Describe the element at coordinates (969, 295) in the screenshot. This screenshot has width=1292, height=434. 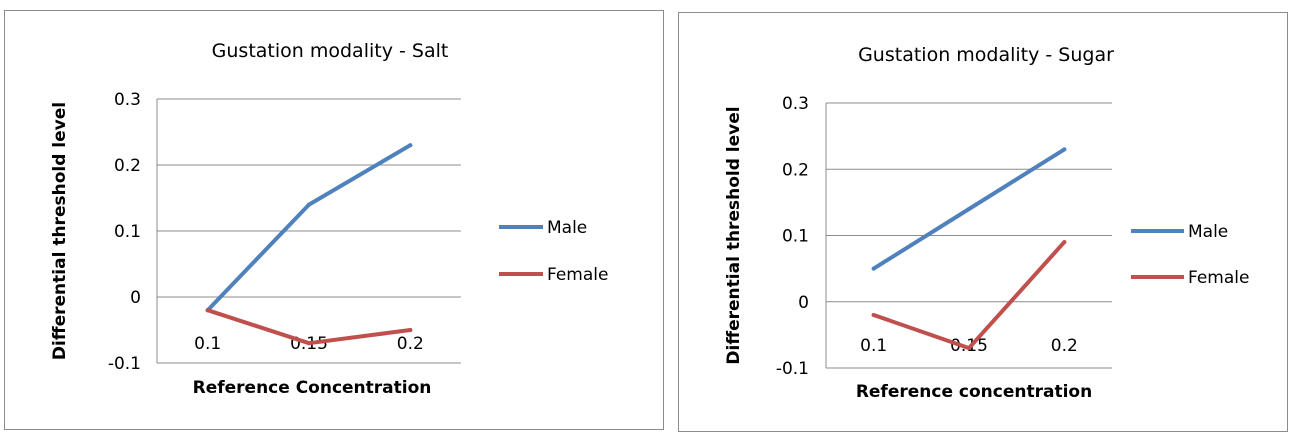
I see `series-line-female` at that location.